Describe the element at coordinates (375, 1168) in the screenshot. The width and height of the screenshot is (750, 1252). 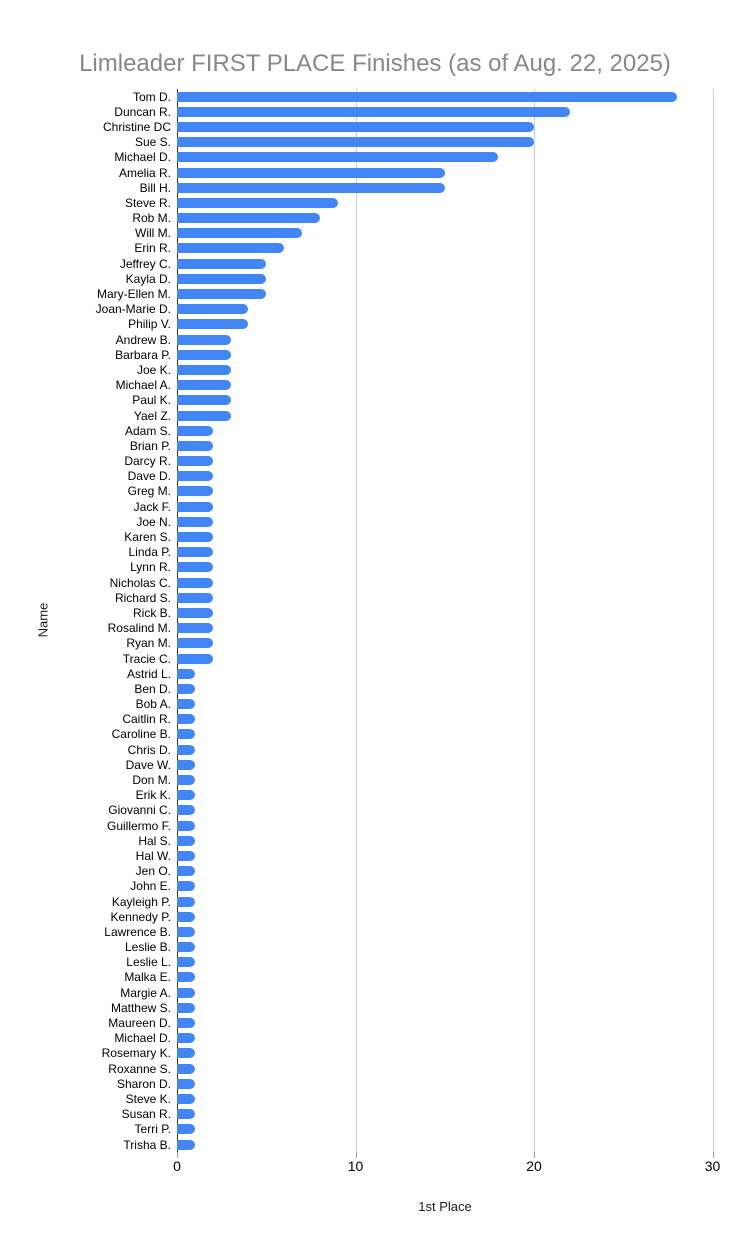
I see `x-axis-tick-labels: 0 10 20 30` at that location.